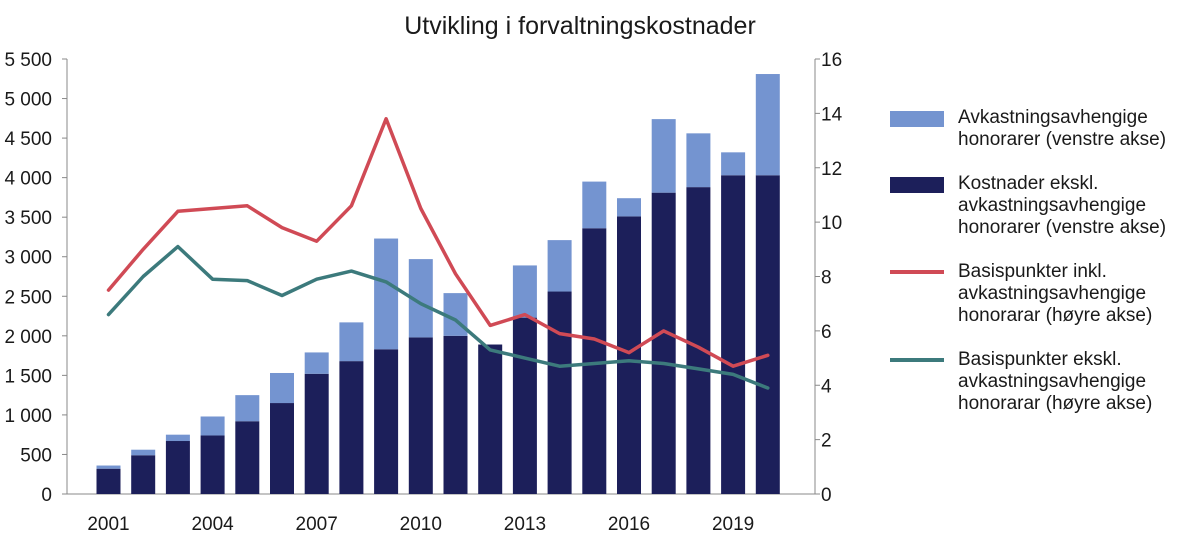 This screenshot has height=551, width=1200. I want to click on legend-swatch-bp-excl, so click(917, 360).